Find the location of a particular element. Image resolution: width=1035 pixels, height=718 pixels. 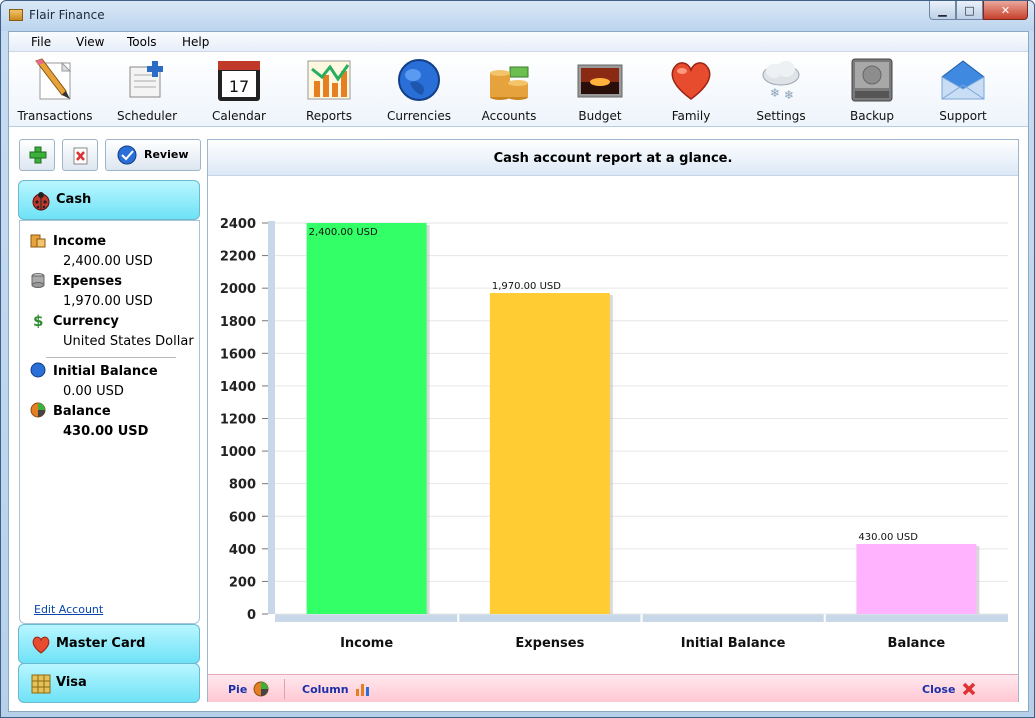

income-label: Income is located at coordinates (80, 241).